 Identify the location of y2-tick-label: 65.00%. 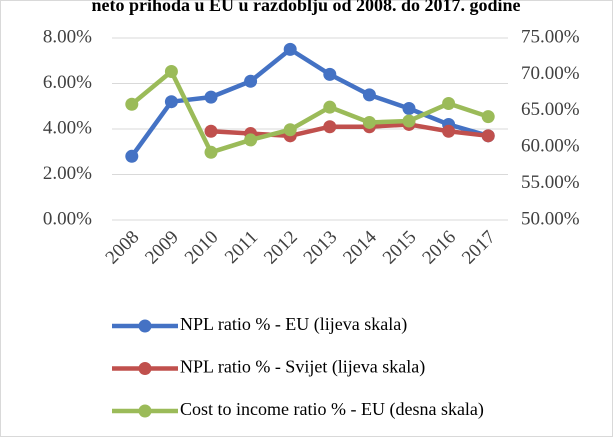
(550, 109).